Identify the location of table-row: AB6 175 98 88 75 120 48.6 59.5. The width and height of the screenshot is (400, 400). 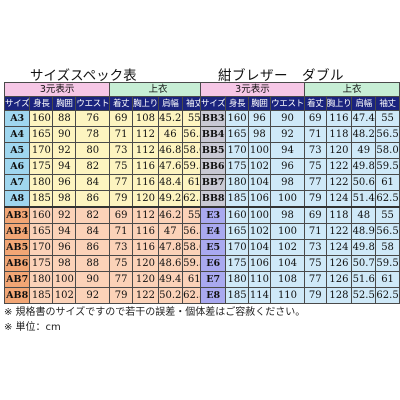
(105, 263).